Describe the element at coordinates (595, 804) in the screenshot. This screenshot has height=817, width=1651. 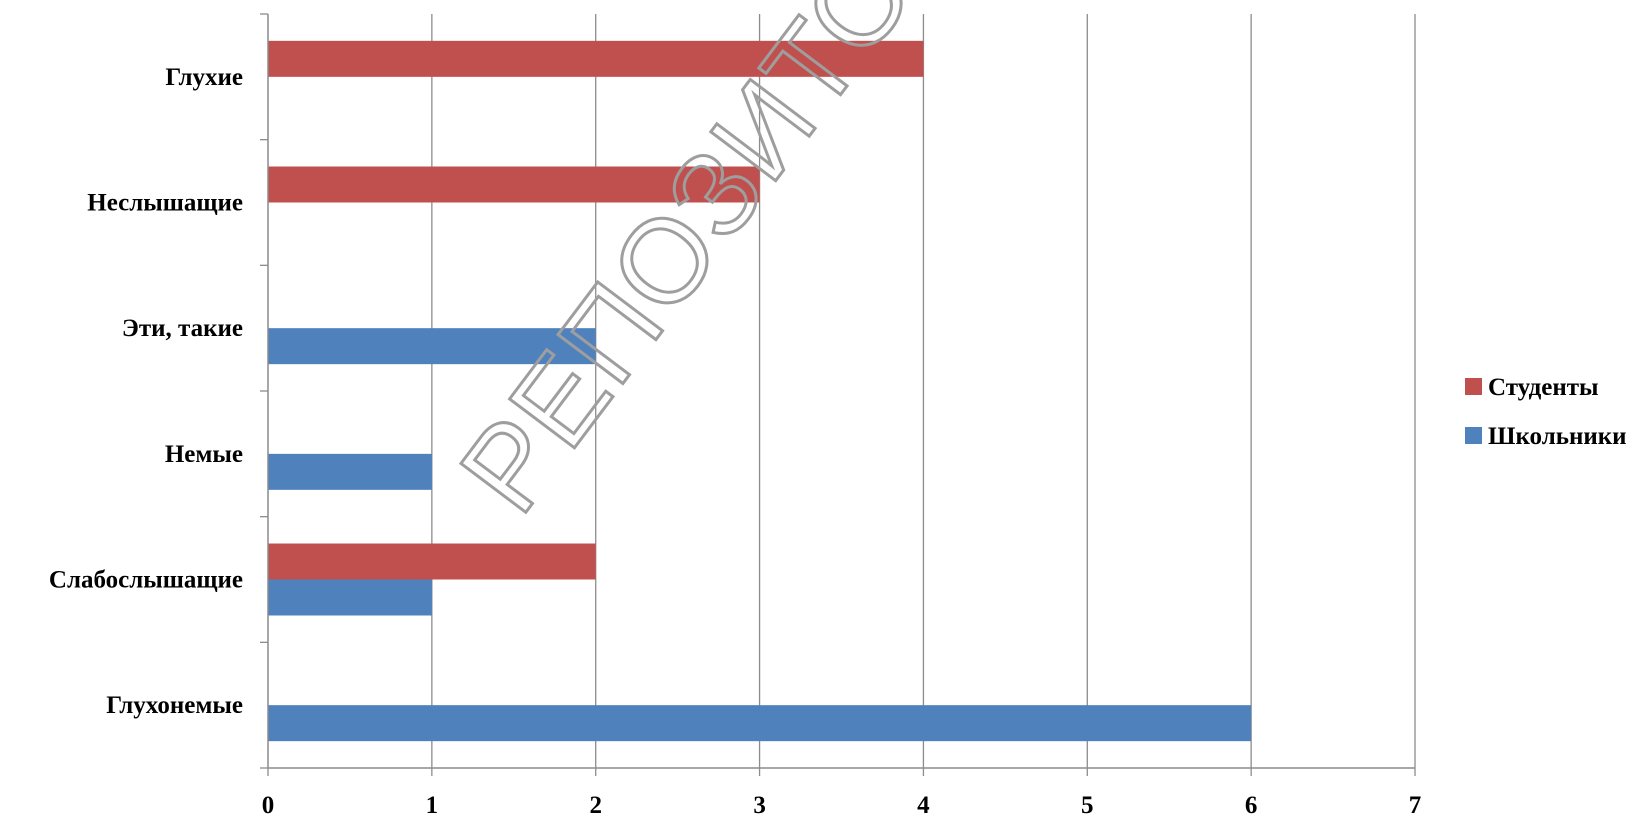
I see `x-tick-label: 2` at that location.